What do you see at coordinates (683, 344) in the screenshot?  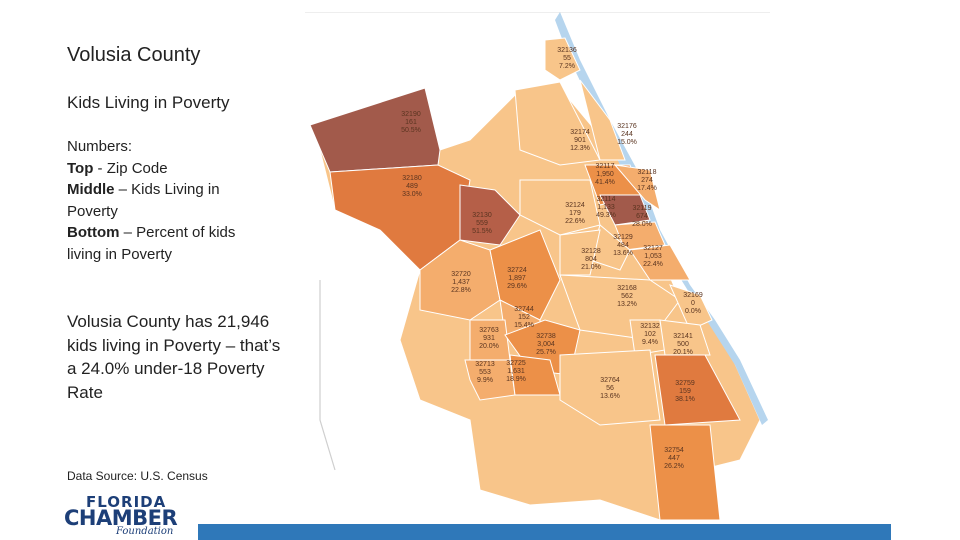 I see `zip-label-32141: 32141 500 20.1%` at bounding box center [683, 344].